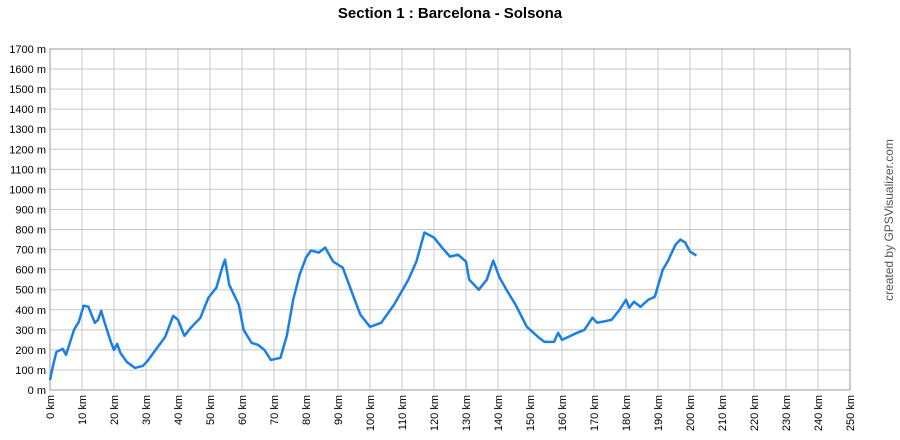 Image resolution: width=900 pixels, height=440 pixels. What do you see at coordinates (595, 413) in the screenshot?
I see `x-tick-label: 170 km` at bounding box center [595, 413].